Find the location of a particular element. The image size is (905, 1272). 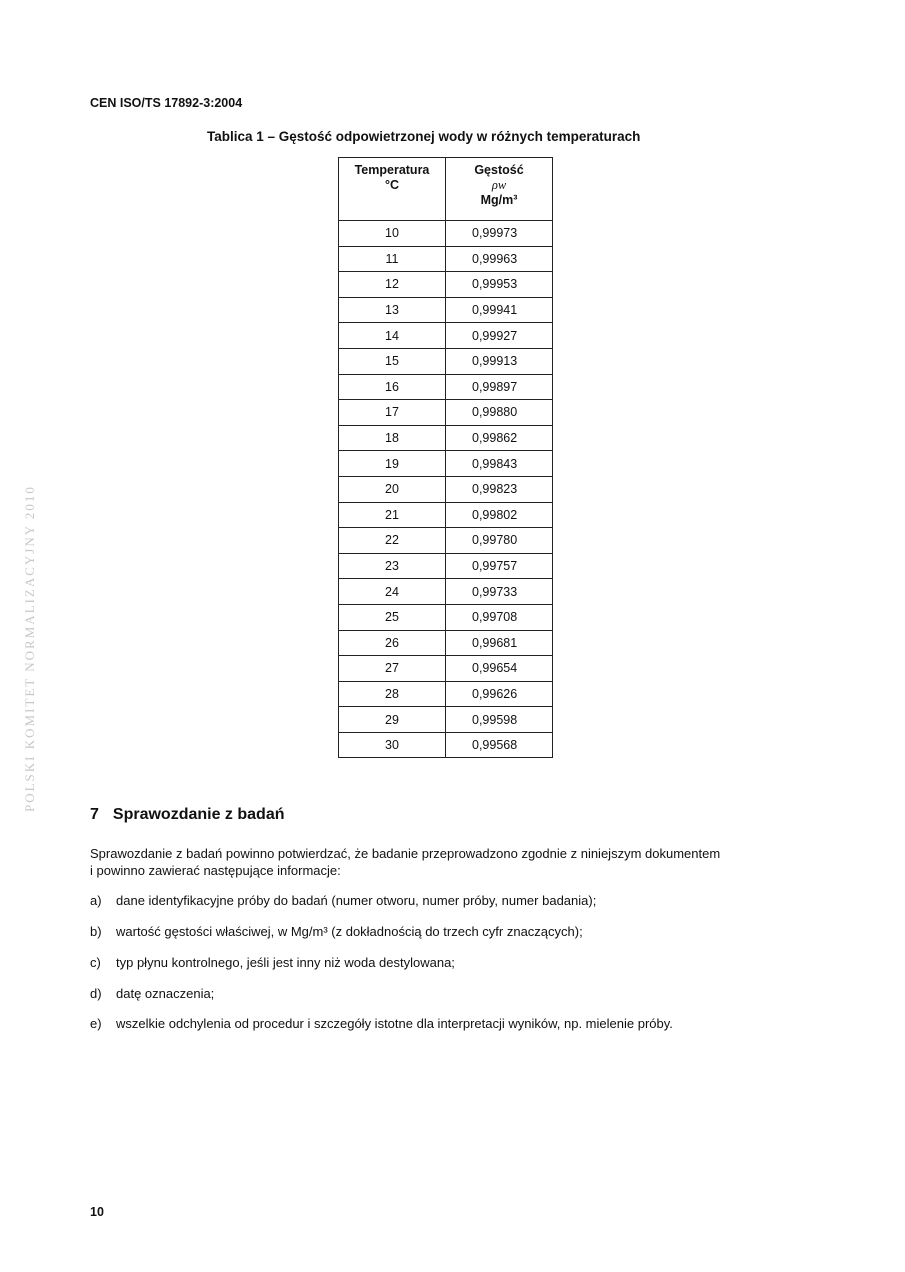

table-row: 29 0,99598 is located at coordinates (445, 719).